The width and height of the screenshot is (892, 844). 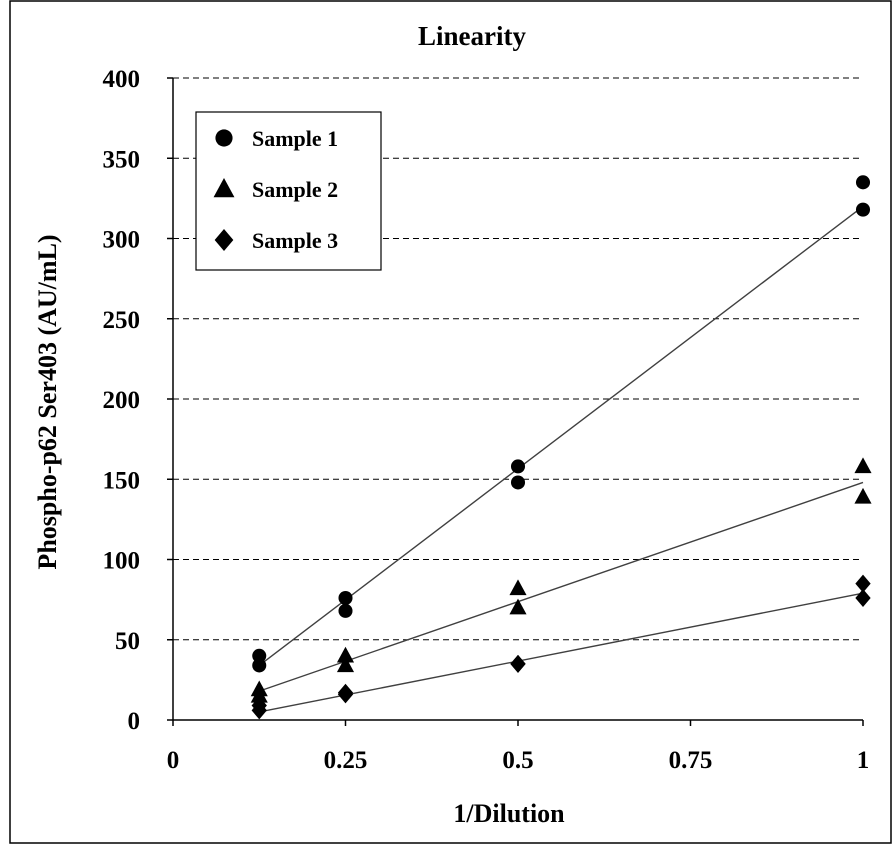 I want to click on y-tick-label: 350, so click(x=122, y=159).